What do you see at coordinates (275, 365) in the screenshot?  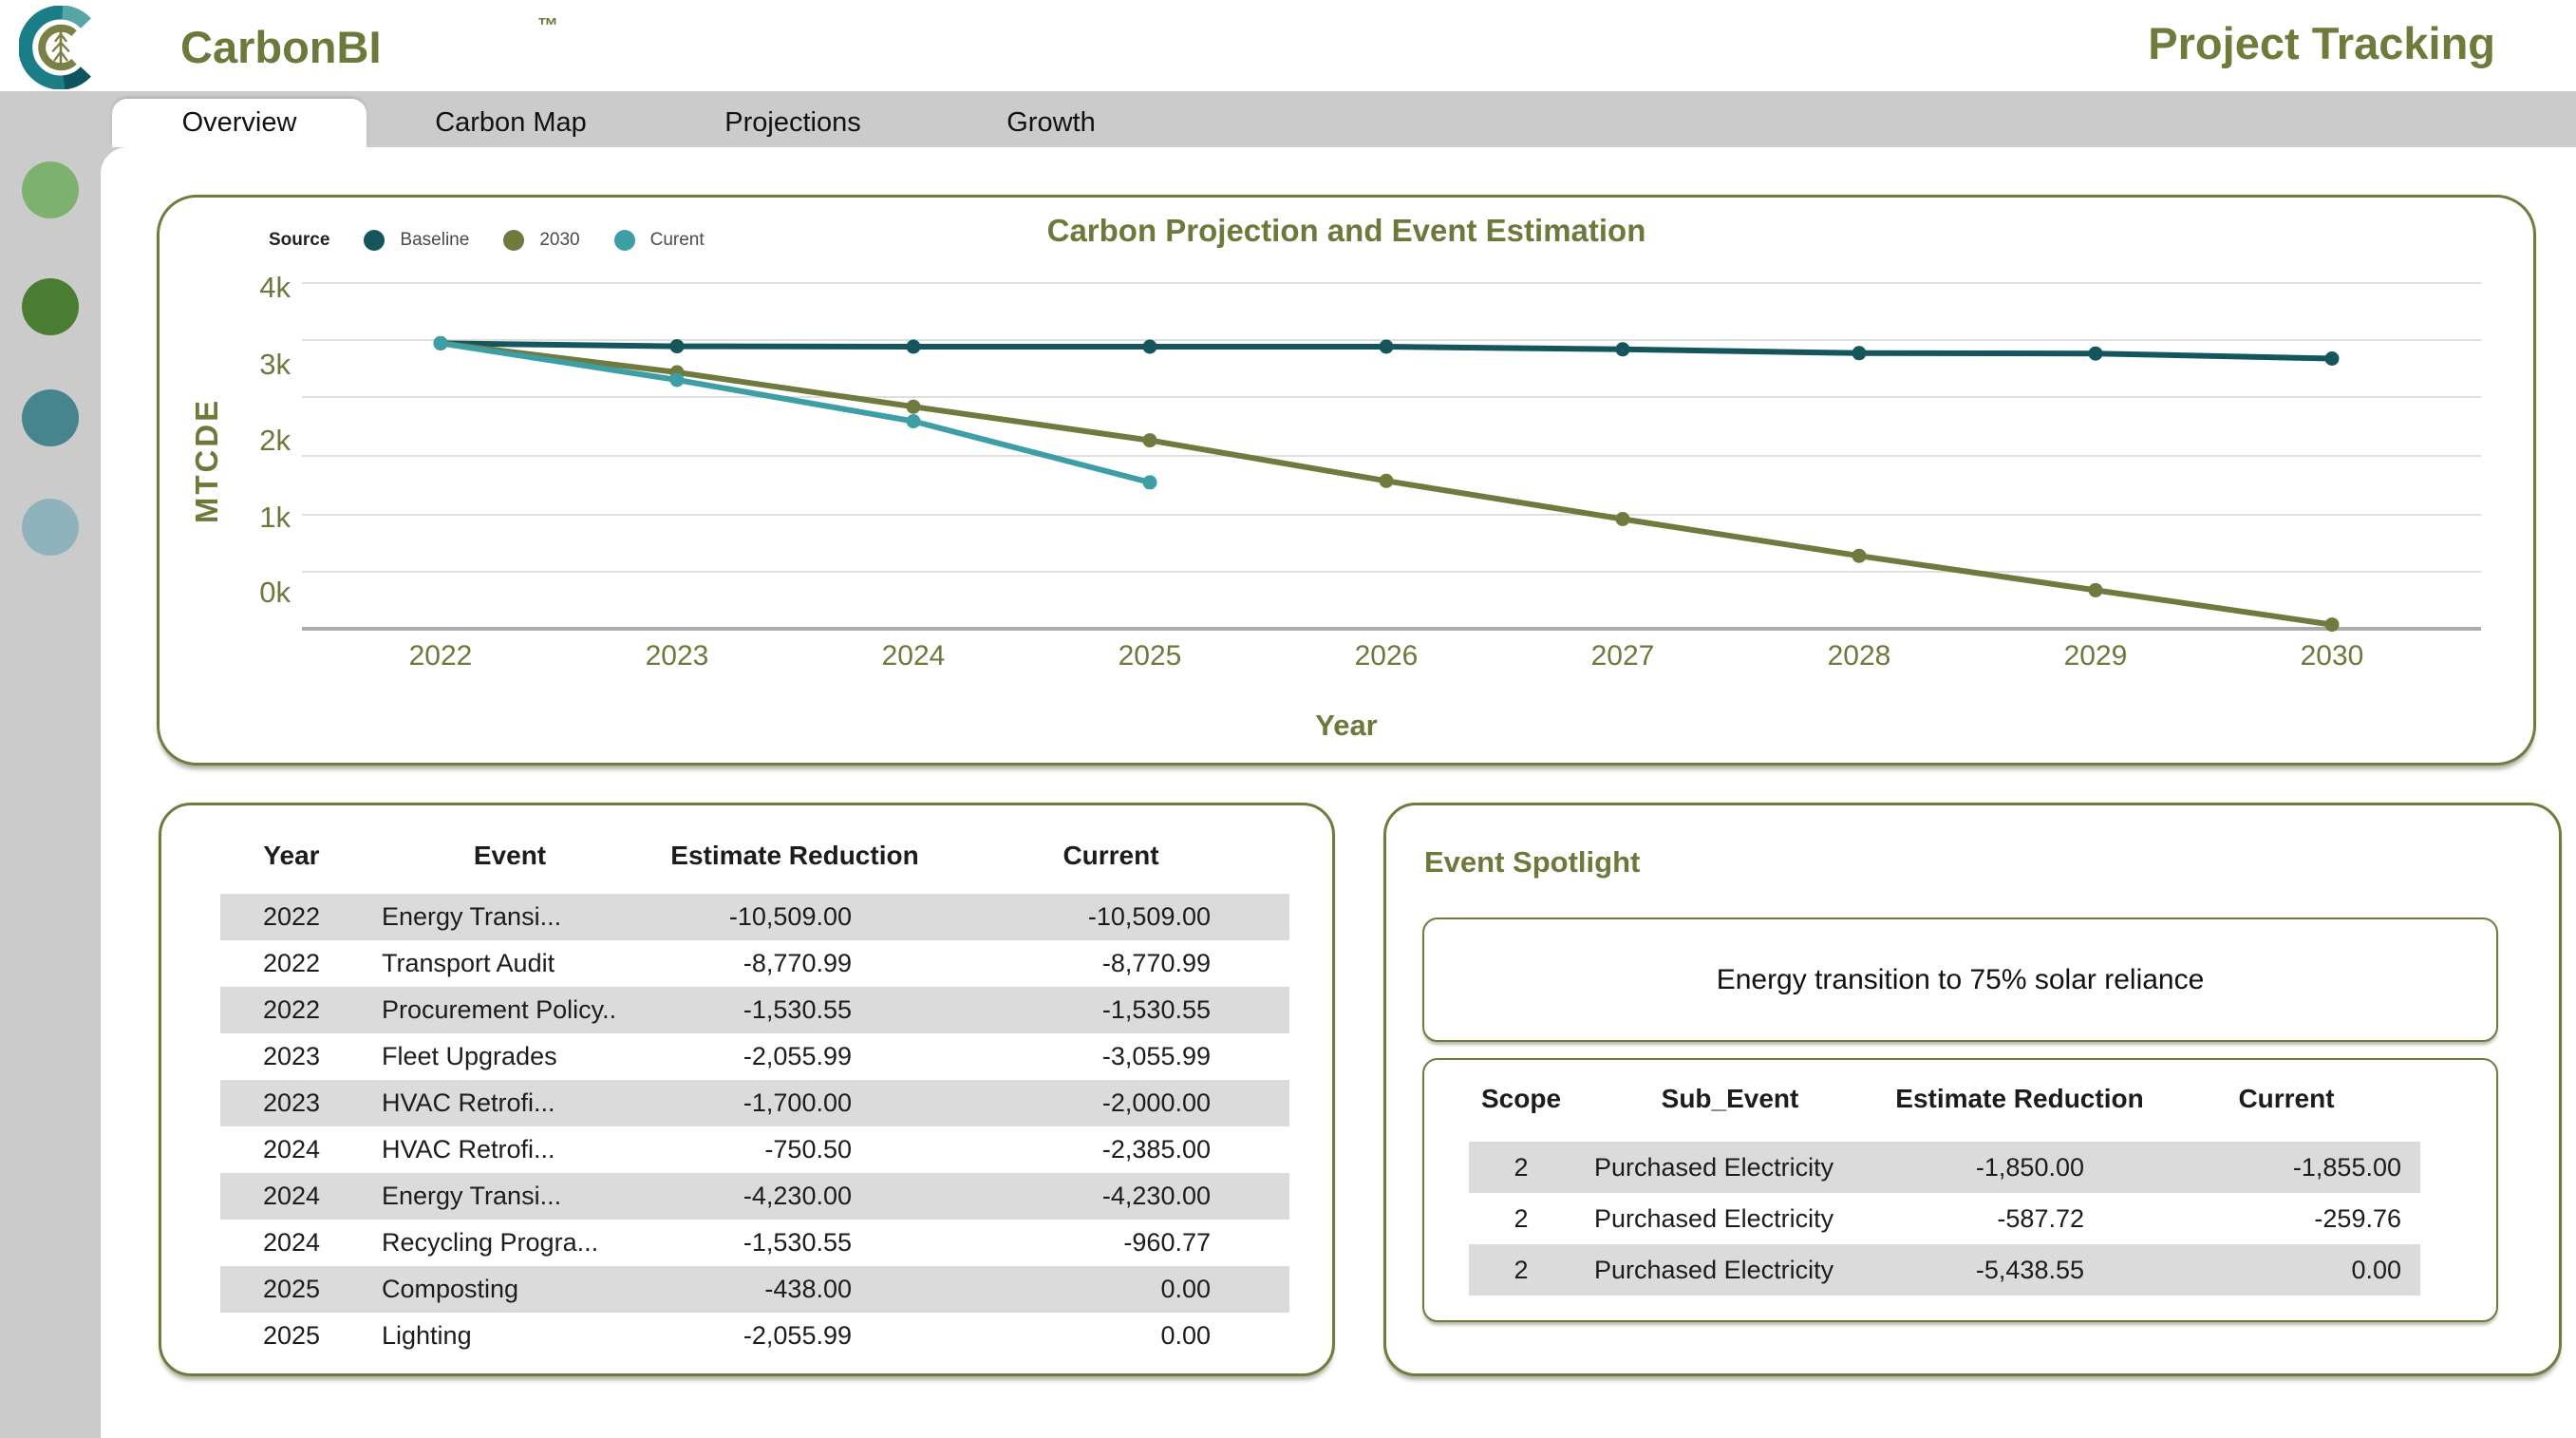 I see `y-tick-label: 3k` at bounding box center [275, 365].